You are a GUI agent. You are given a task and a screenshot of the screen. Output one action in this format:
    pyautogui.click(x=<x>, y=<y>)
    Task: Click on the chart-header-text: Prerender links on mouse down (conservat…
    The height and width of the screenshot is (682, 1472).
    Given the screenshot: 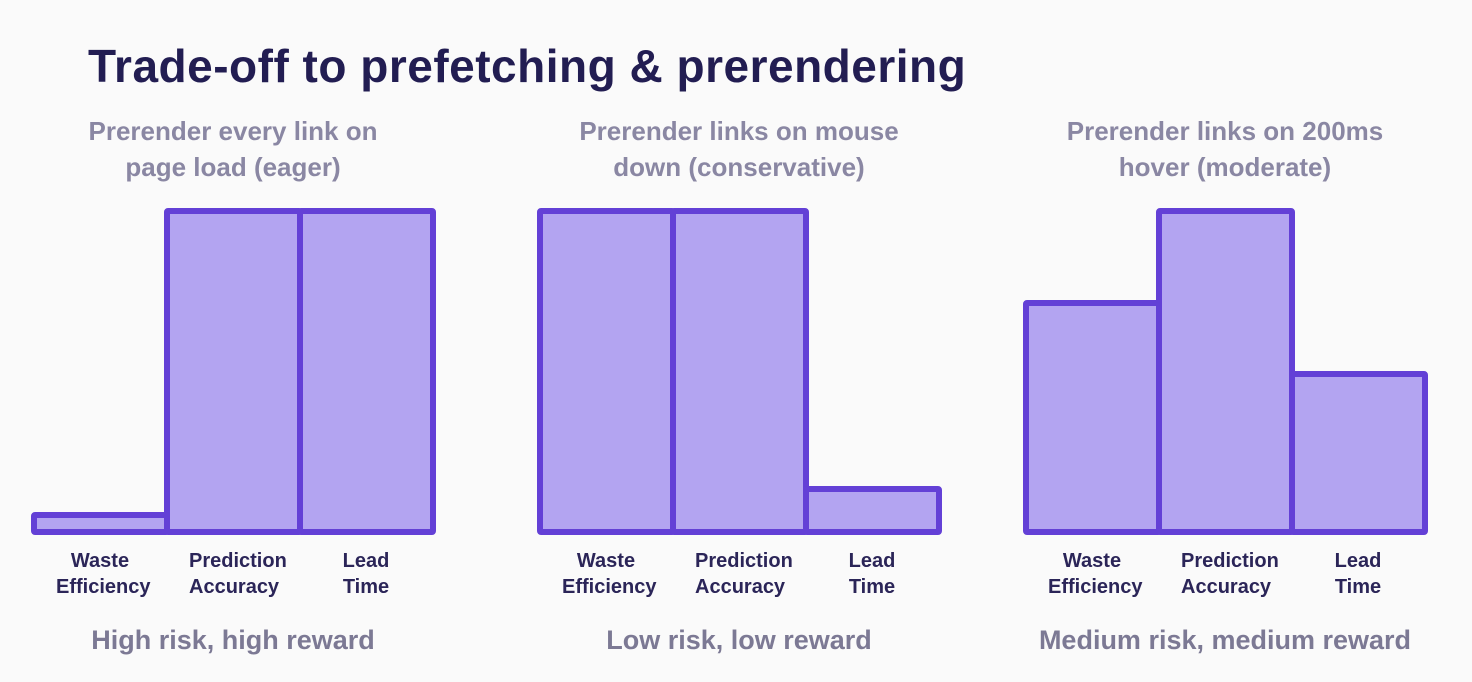 What is the action you would take?
    pyautogui.click(x=739, y=149)
    